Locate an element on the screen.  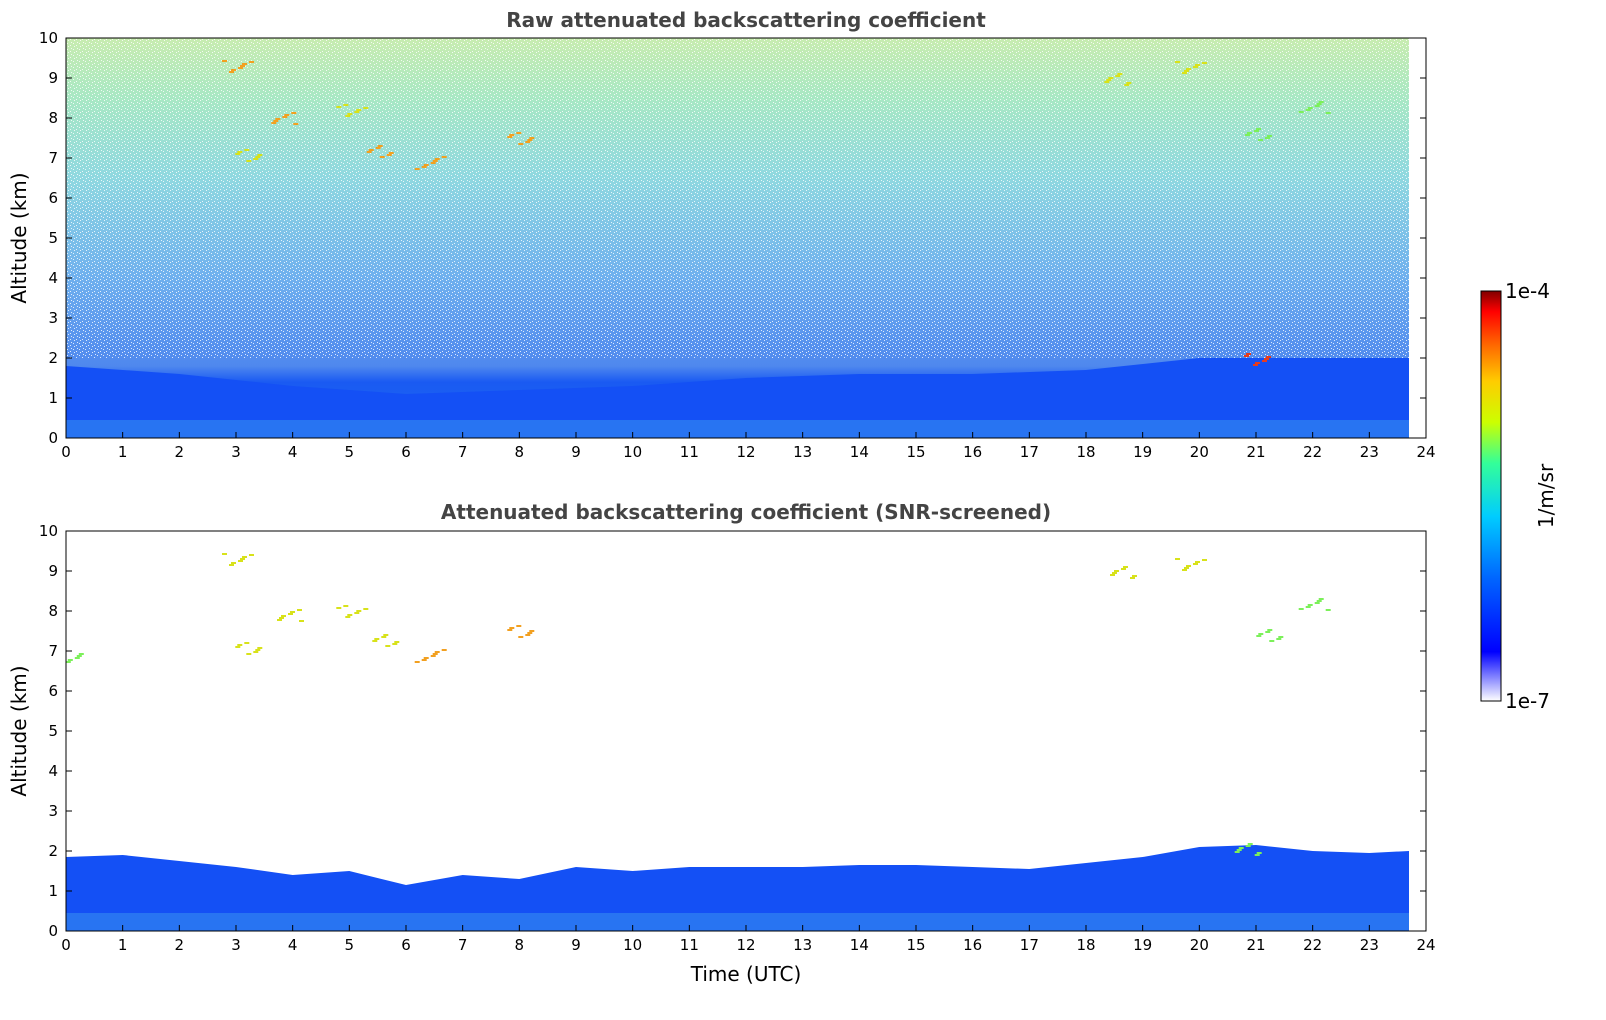
raw-ytick-label: 9 is located at coordinates (53, 78).